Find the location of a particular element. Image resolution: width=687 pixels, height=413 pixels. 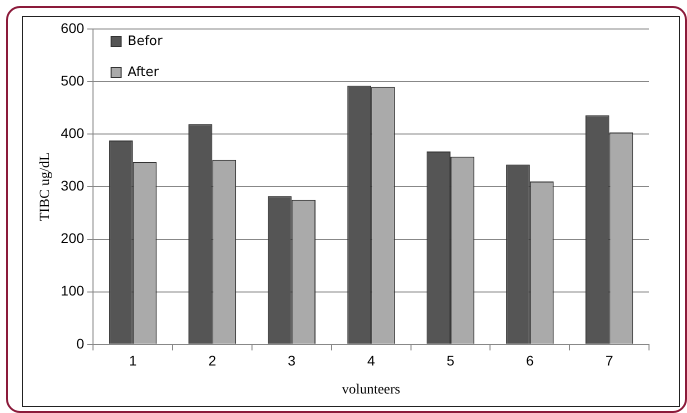

y-tick-label: 300 is located at coordinates (72, 186).